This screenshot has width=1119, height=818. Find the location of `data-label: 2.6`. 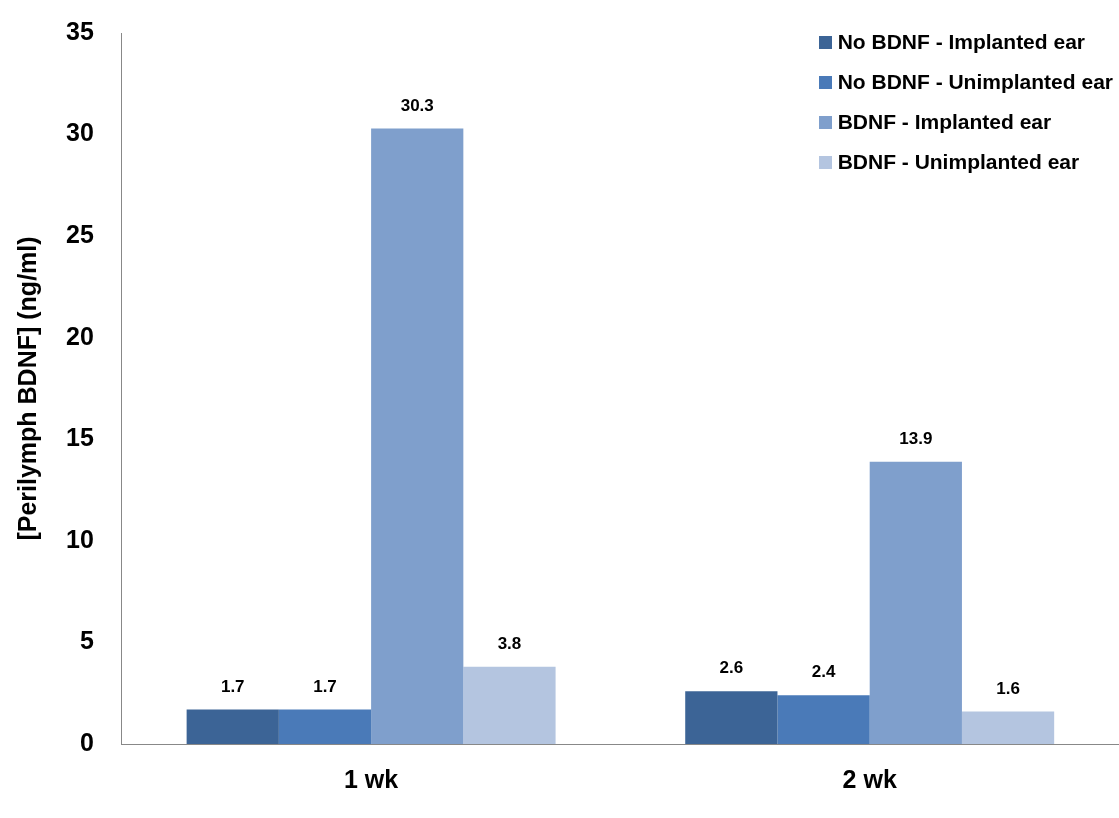

data-label: 2.6 is located at coordinates (731, 668).